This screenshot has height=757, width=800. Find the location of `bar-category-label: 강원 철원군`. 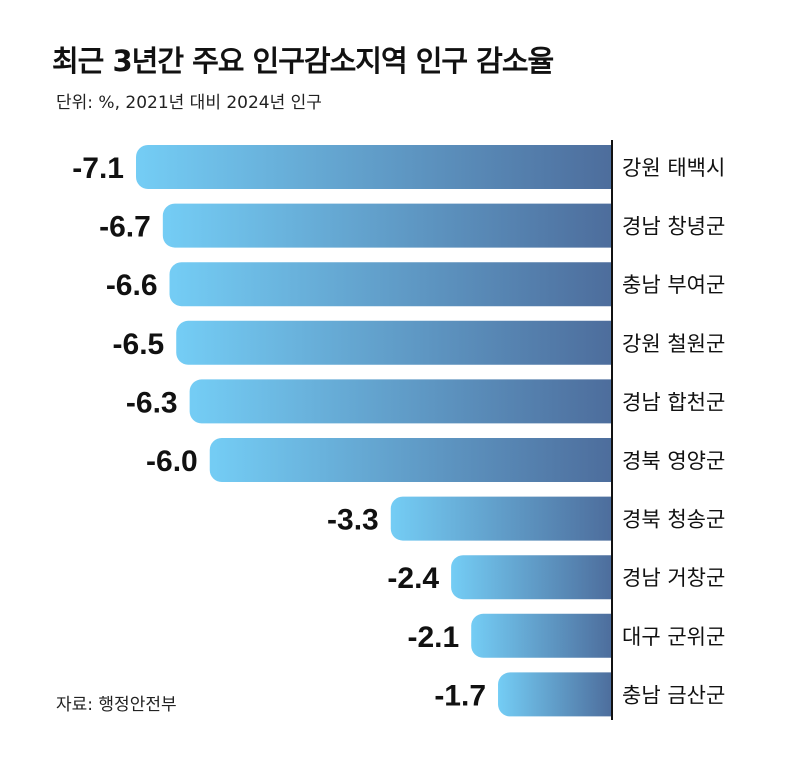

bar-category-label: 강원 철원군 is located at coordinates (673, 344).